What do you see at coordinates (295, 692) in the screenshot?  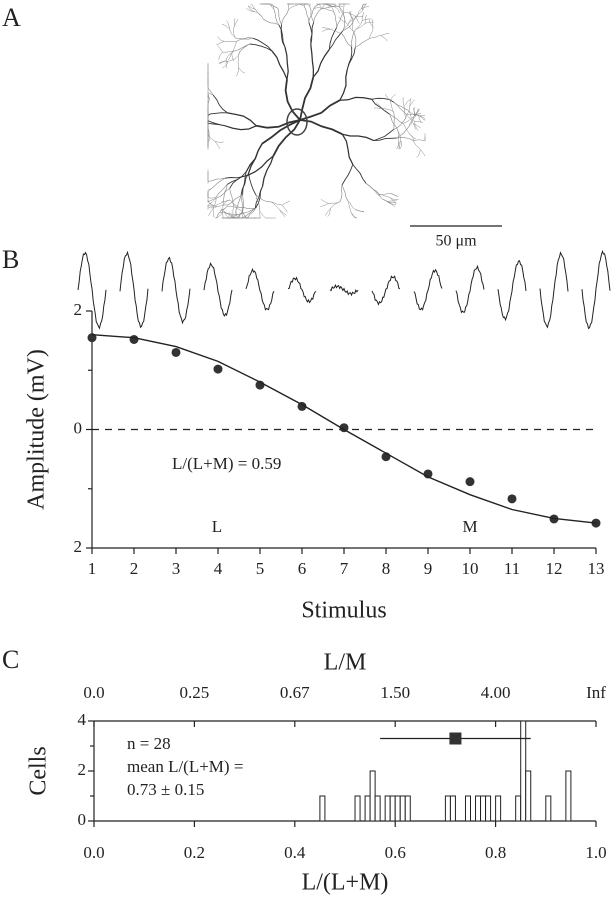 I see `x2-tick-label: 0.67` at bounding box center [295, 692].